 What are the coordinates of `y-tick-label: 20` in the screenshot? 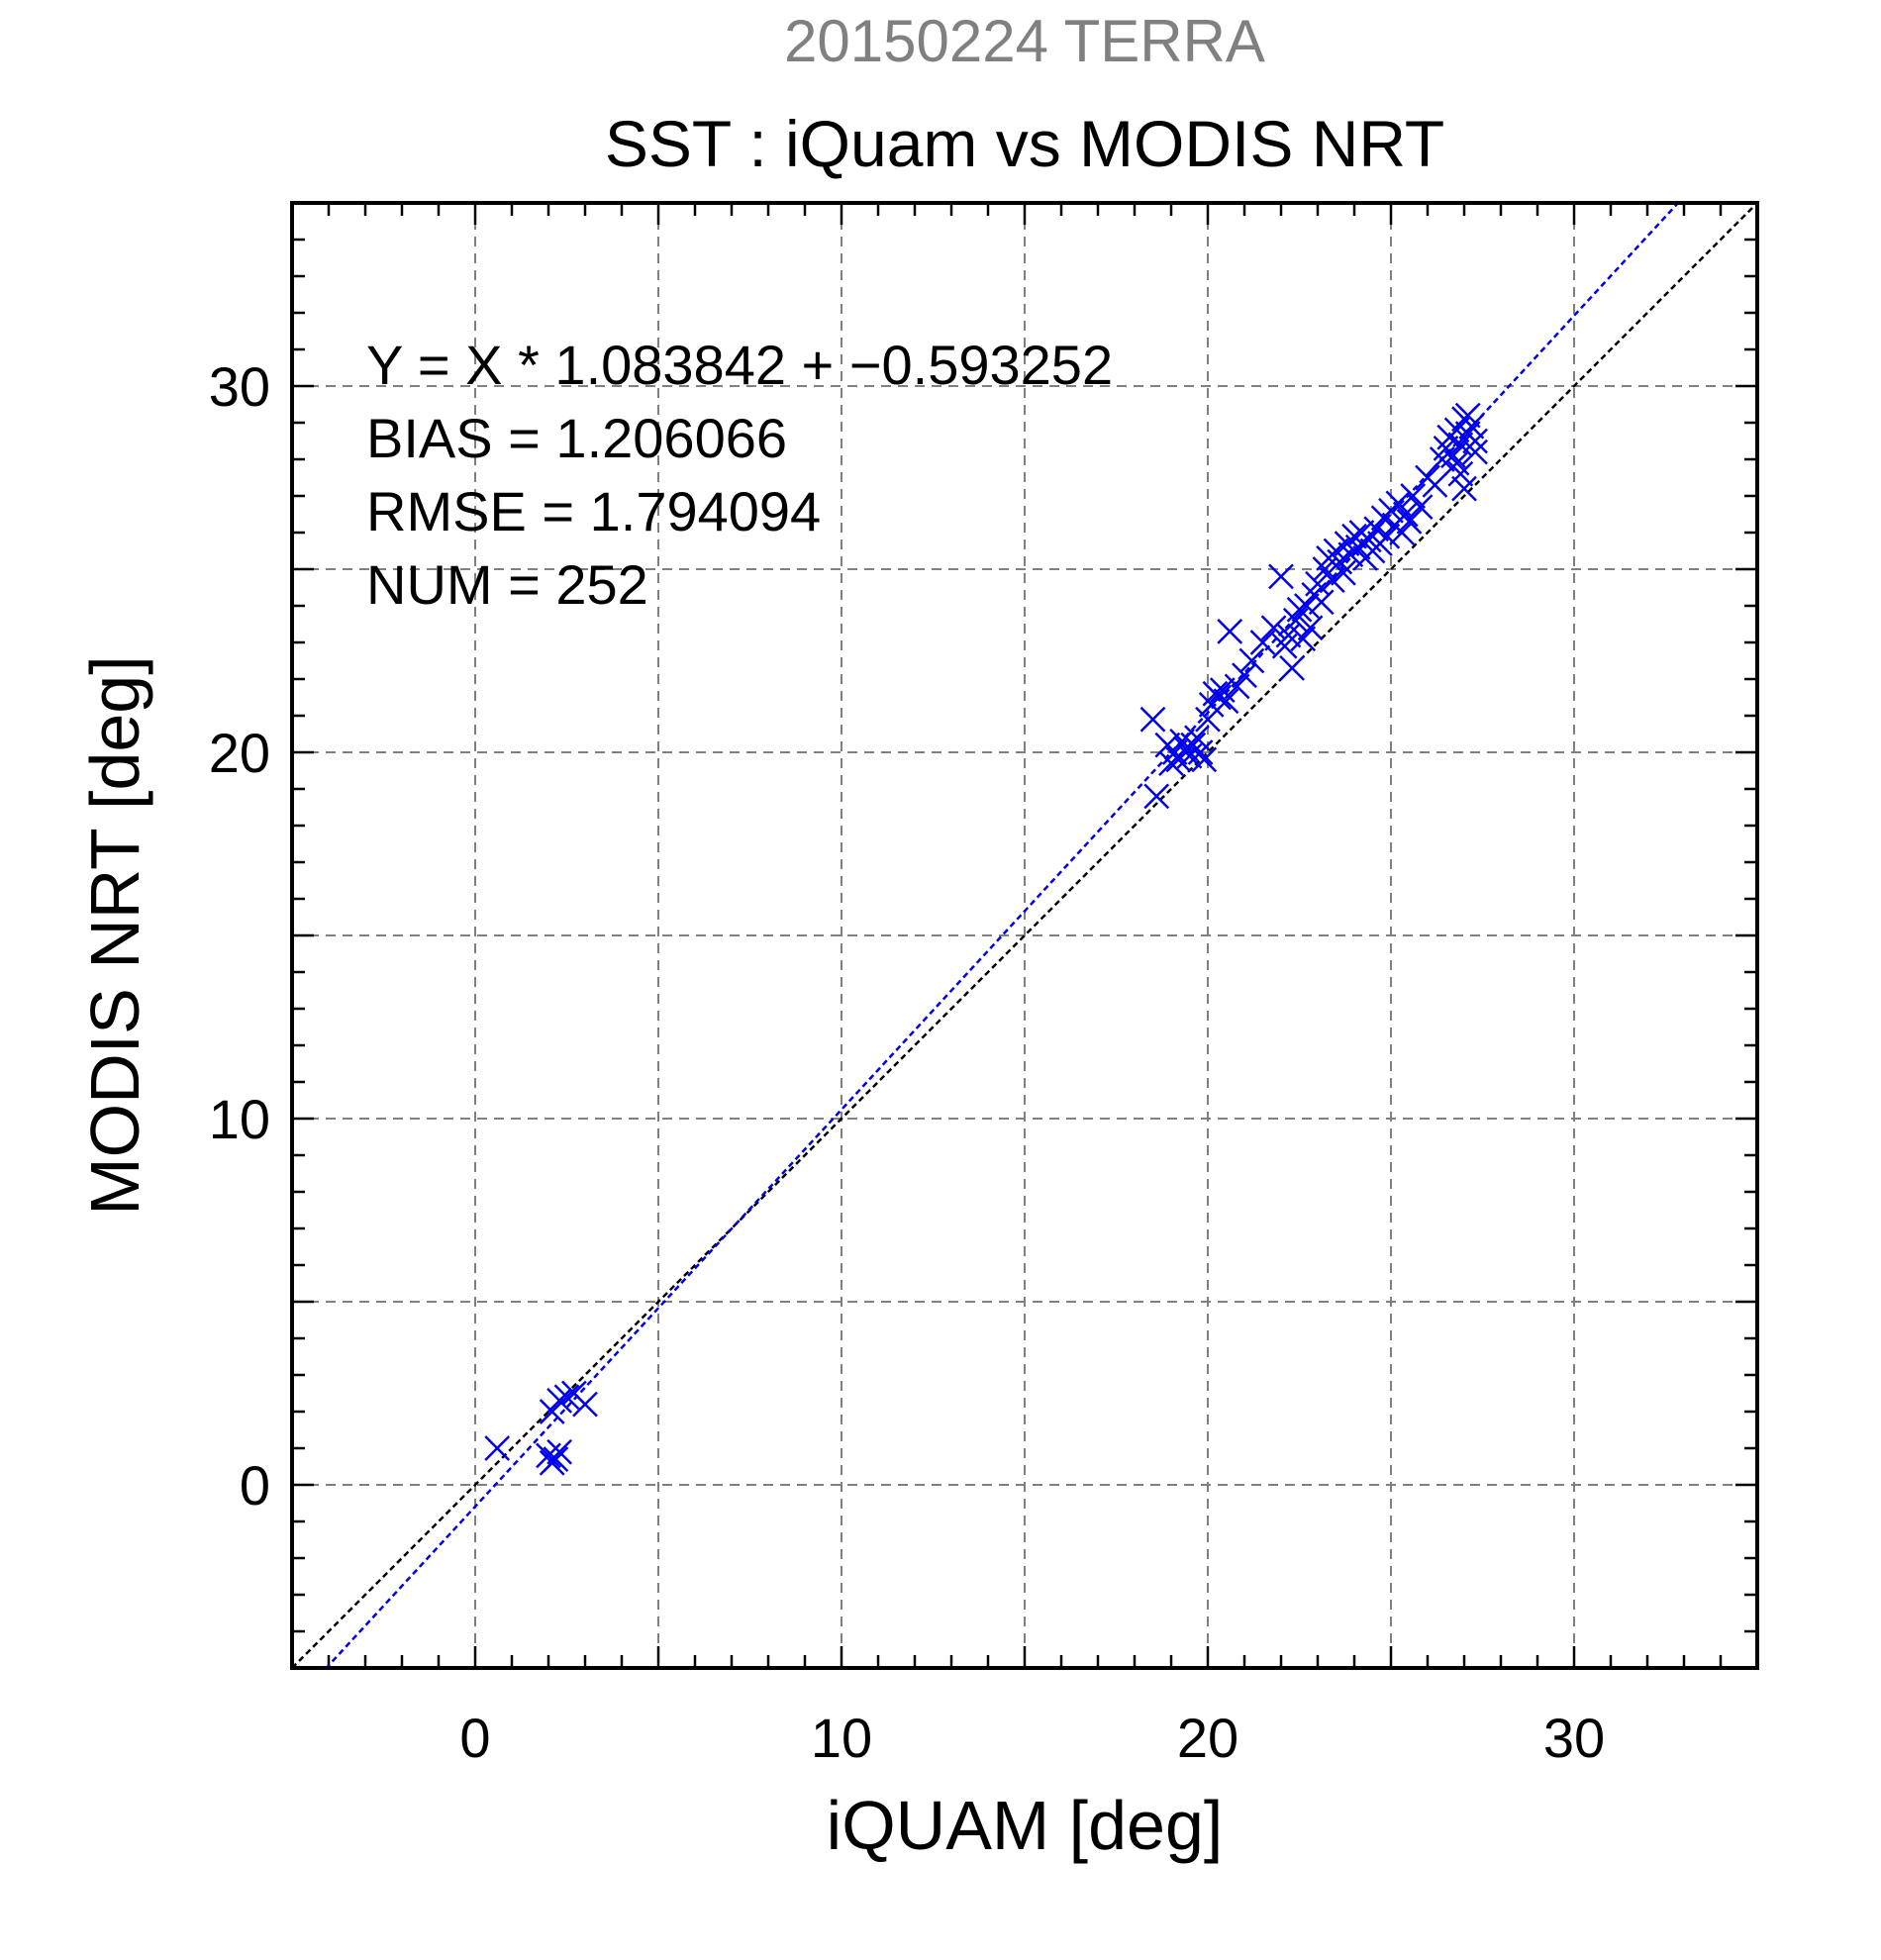 It's located at (240, 753).